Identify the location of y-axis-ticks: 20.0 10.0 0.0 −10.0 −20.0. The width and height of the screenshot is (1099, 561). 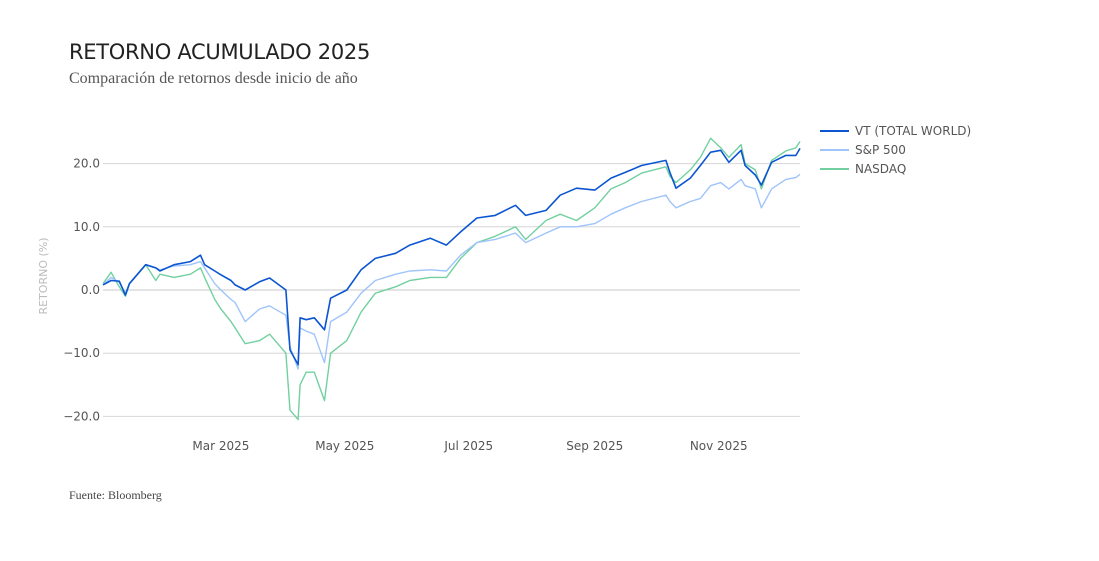
(81, 290).